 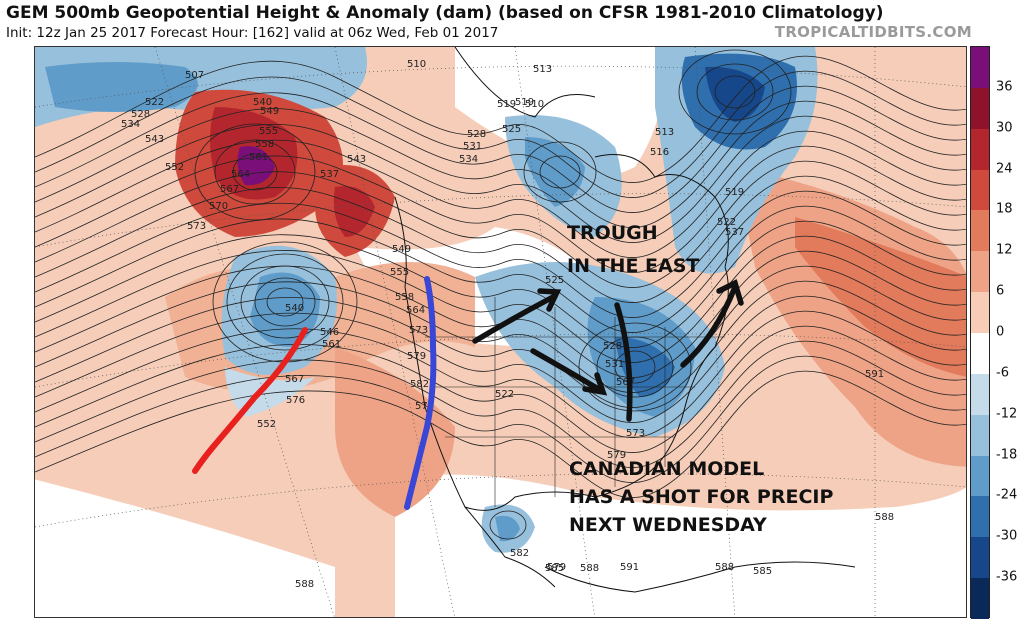 What do you see at coordinates (659, 152) in the screenshot?
I see `contour-label: 516` at bounding box center [659, 152].